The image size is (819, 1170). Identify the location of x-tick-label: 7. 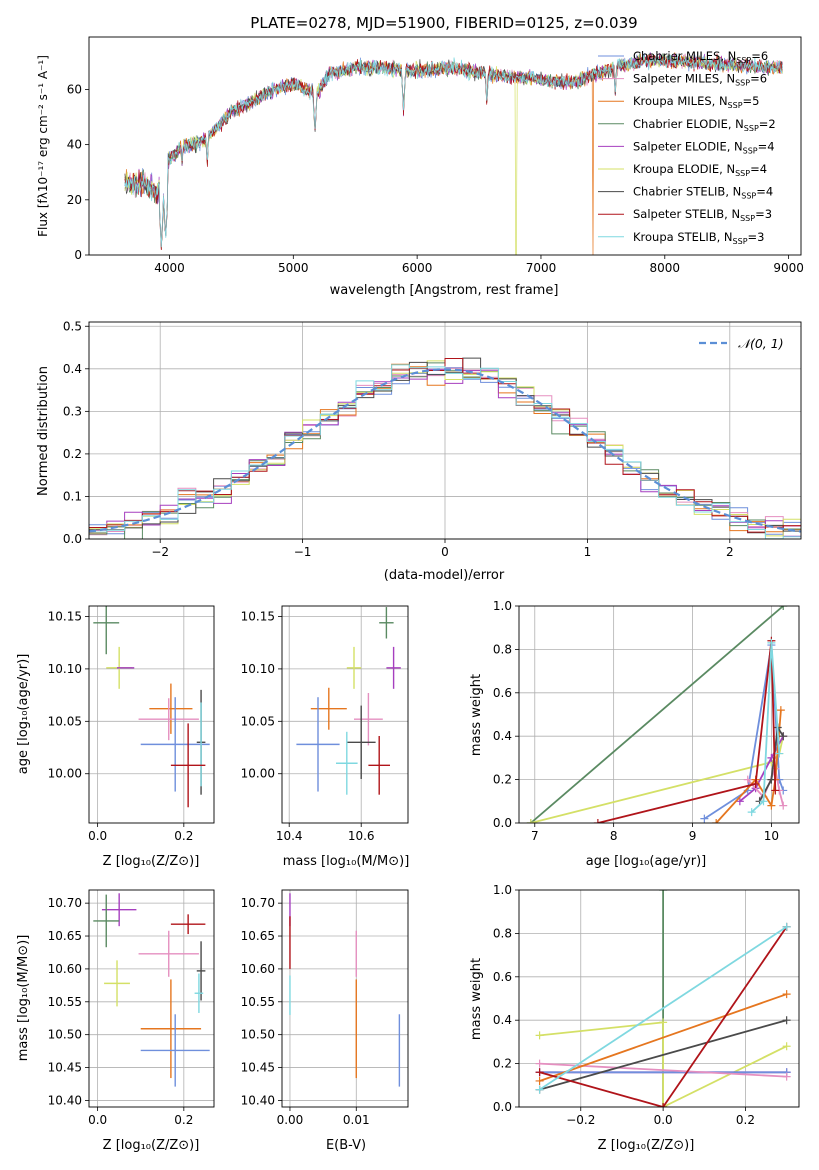
(535, 836).